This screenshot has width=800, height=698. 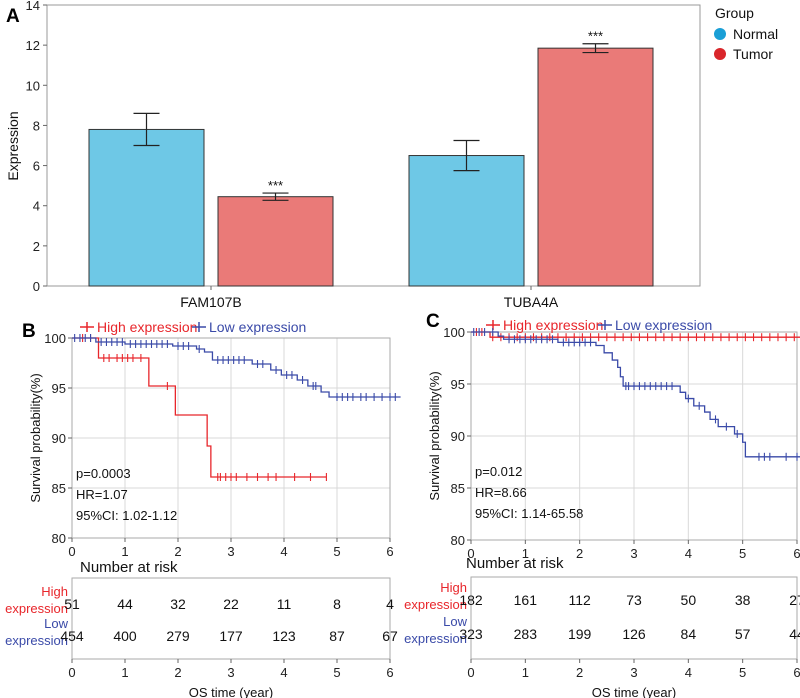 I want to click on risk-value: 67, so click(x=390, y=636).